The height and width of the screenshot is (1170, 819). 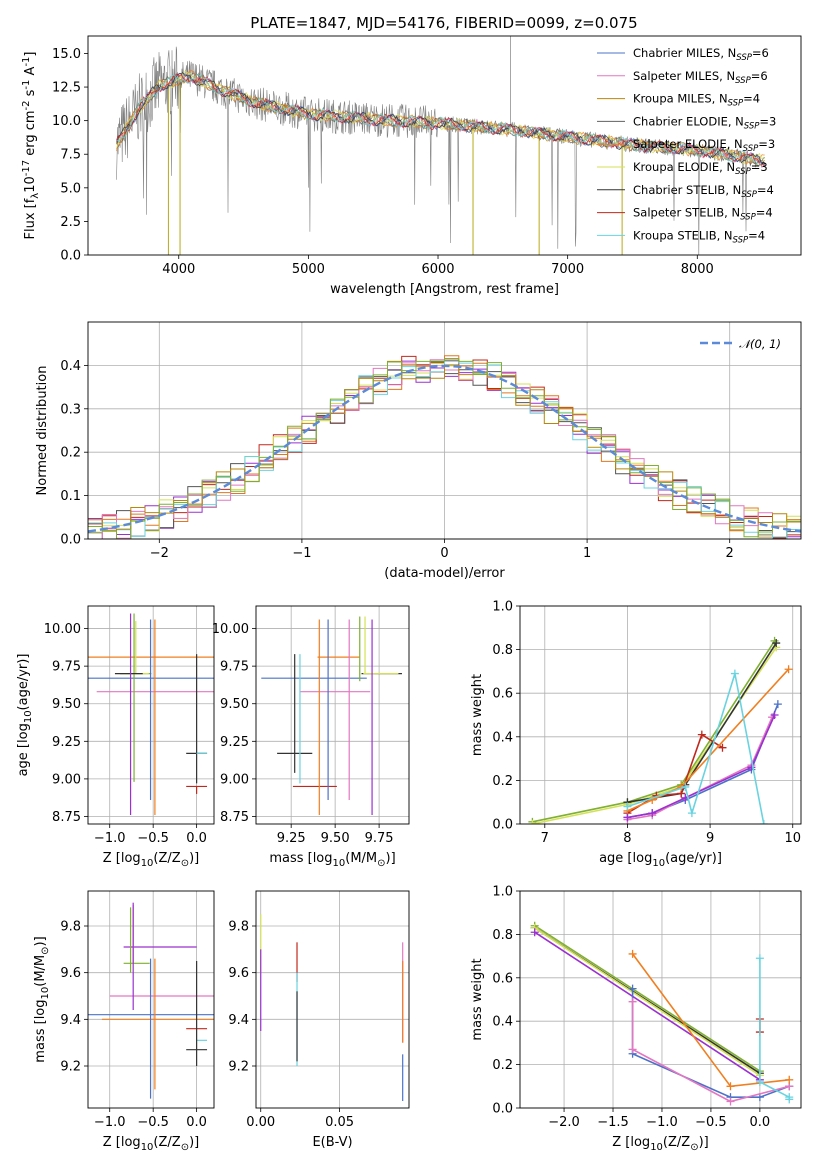 I want to click on legend-label: Kroupa MILES, NSSP=4, so click(x=696, y=100).